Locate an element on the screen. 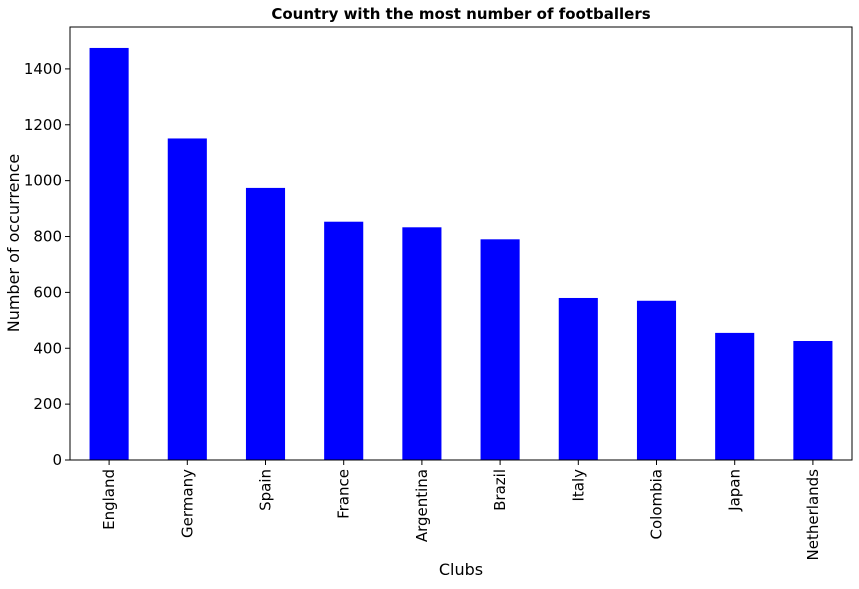 This screenshot has height=589, width=859. bar-brazil is located at coordinates (500, 349).